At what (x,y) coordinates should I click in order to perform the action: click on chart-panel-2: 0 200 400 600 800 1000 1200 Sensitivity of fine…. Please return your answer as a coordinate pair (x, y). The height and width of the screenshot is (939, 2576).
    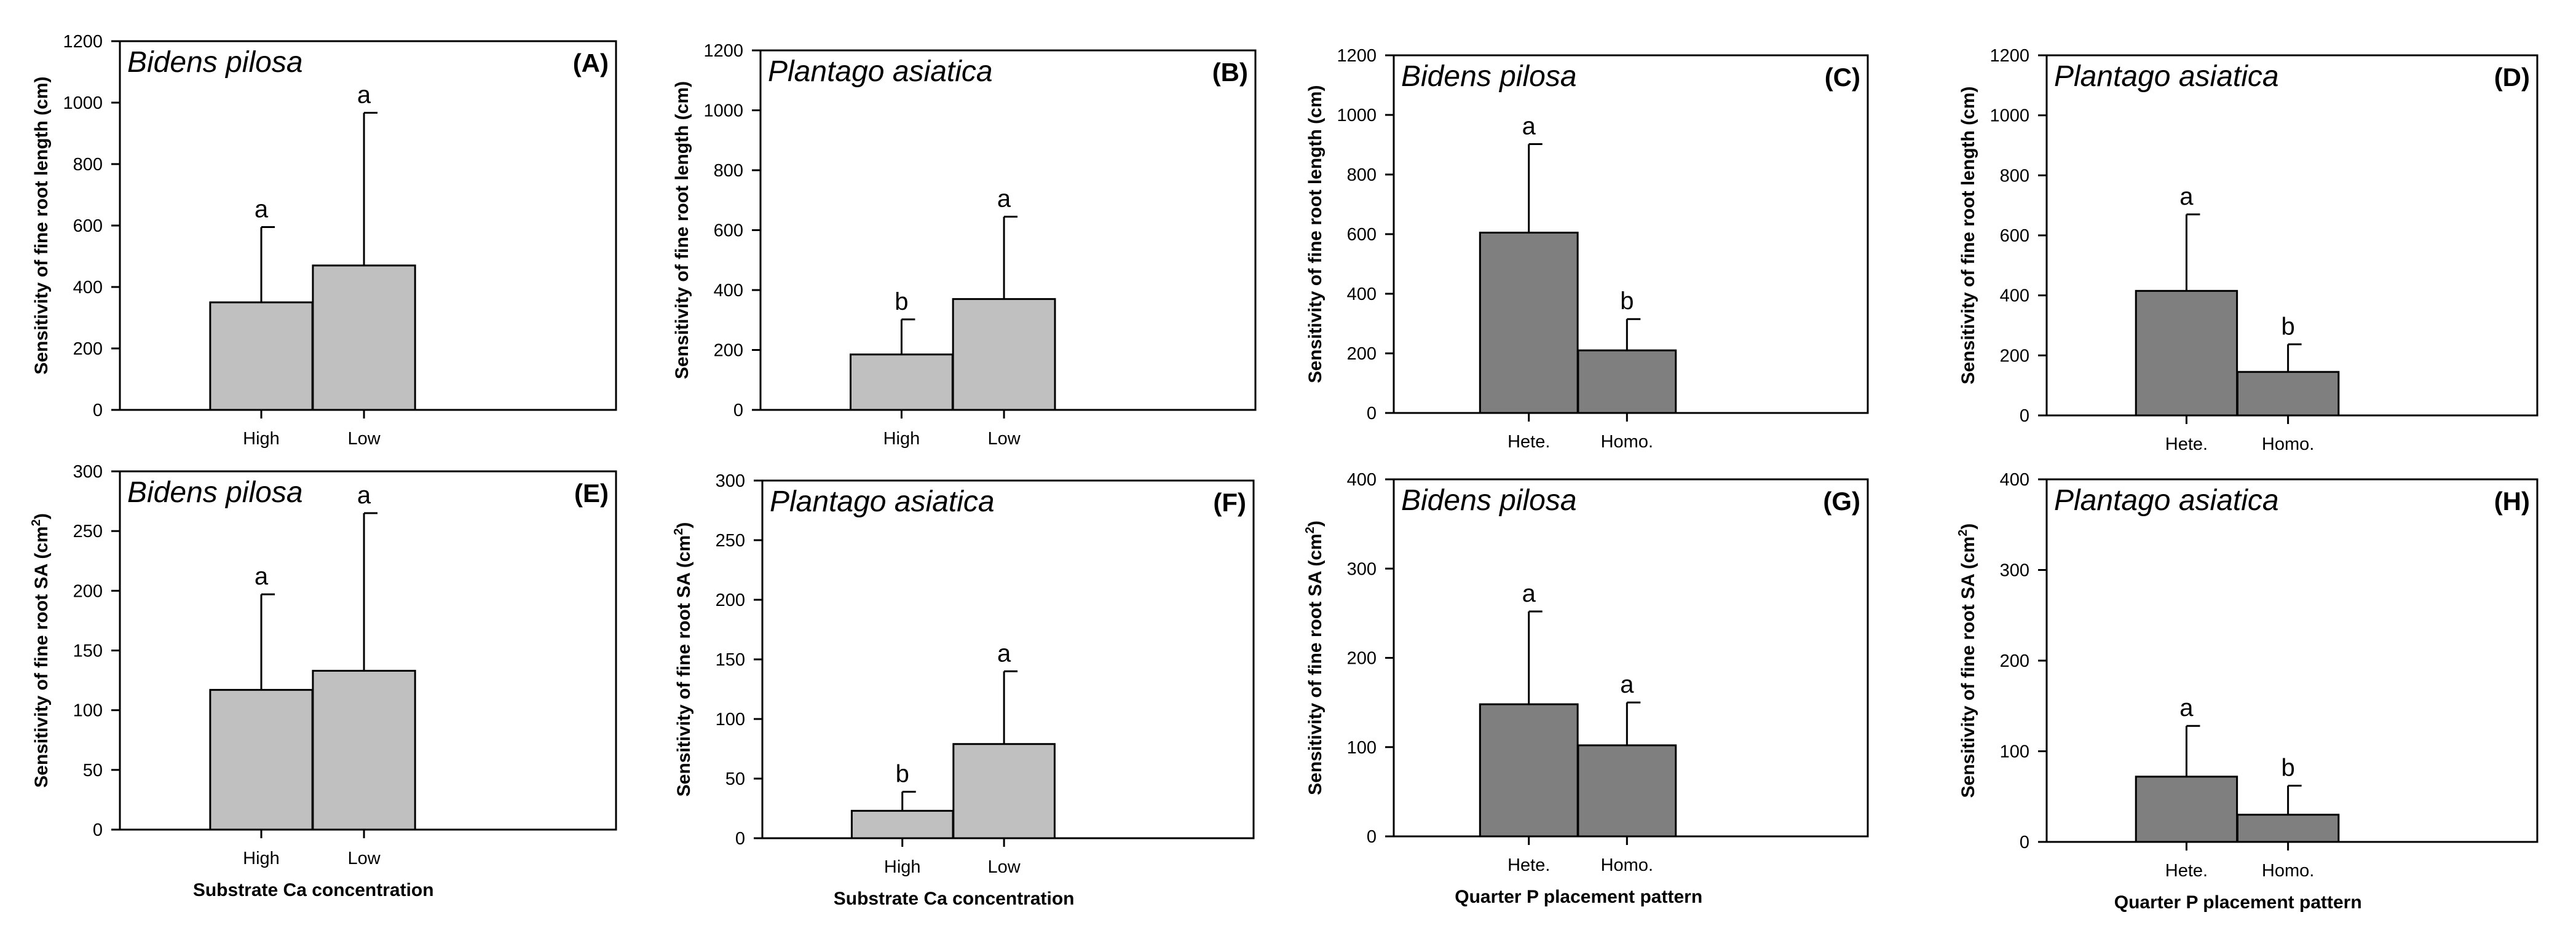
    Looking at the image, I should click on (965, 245).